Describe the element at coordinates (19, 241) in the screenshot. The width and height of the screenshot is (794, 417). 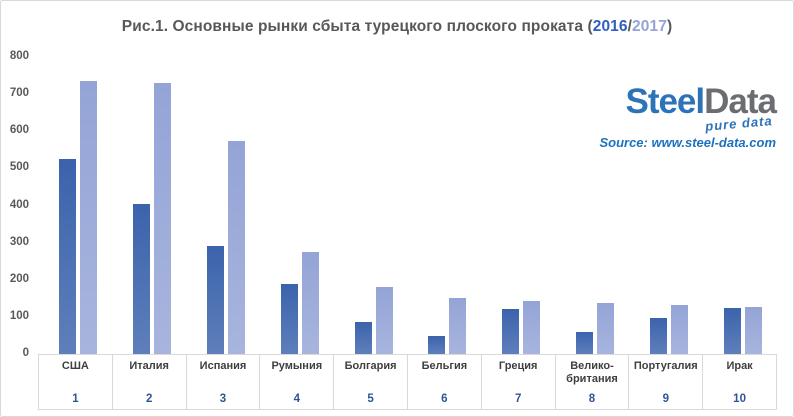
I see `y-axis-label-300: 300` at that location.